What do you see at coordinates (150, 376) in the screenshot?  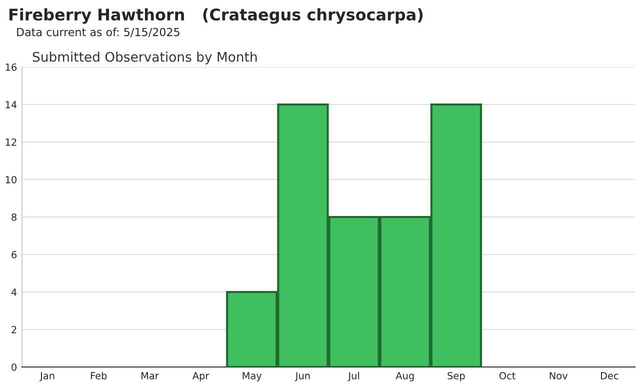 I see `x-tick-label: Mar` at bounding box center [150, 376].